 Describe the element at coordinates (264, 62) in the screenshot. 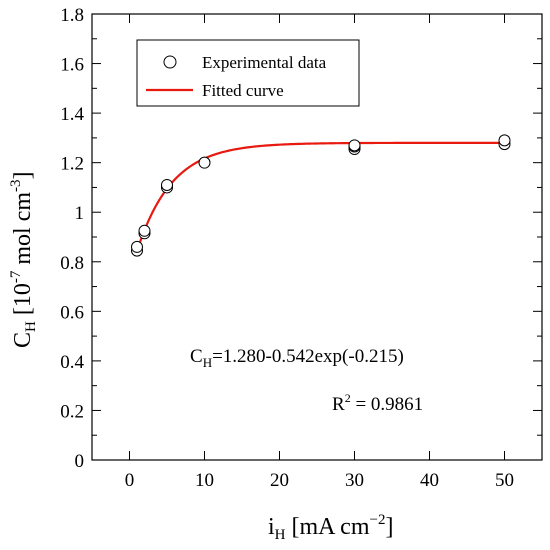

I see `legend-label-experimental: Experimental data` at that location.